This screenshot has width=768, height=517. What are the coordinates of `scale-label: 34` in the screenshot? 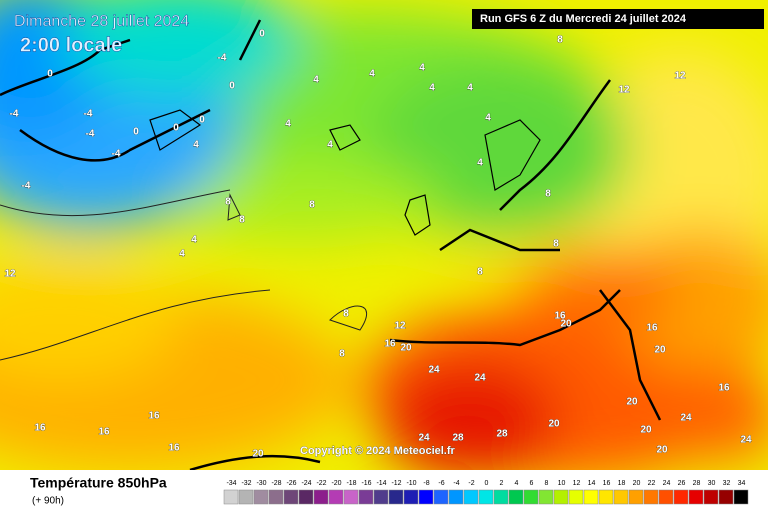 It's located at (742, 483).